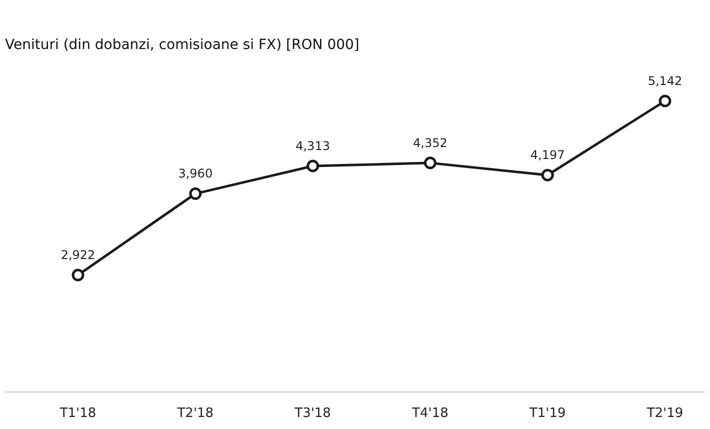 This screenshot has width=710, height=429. I want to click on data-label: 4,313, so click(313, 145).